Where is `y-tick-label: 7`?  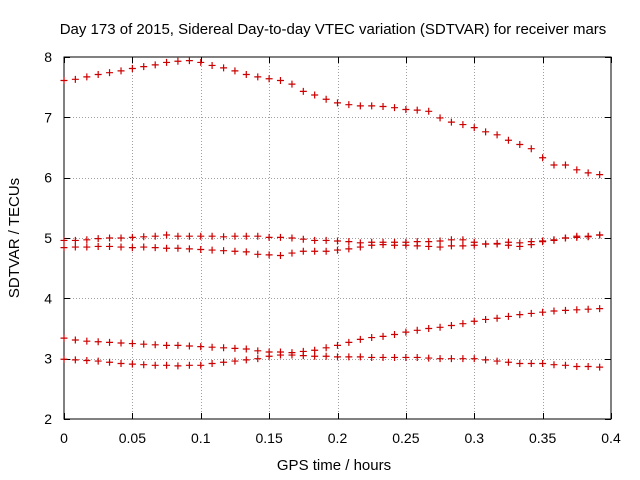
y-tick-label: 7 is located at coordinates (48, 117).